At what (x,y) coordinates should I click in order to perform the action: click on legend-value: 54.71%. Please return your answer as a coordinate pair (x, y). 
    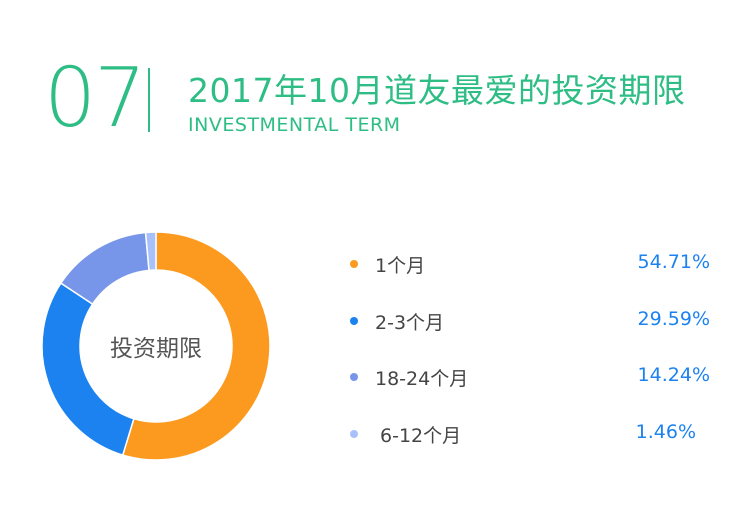
    Looking at the image, I should click on (673, 262).